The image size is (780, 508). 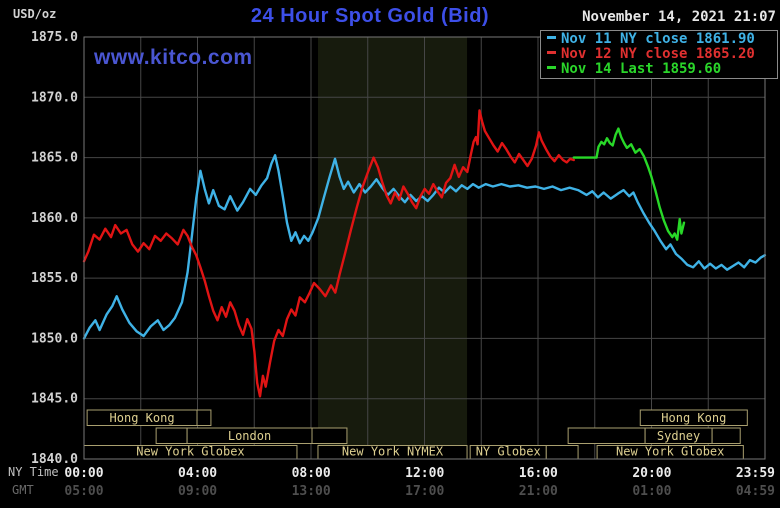 What do you see at coordinates (83, 473) in the screenshot?
I see `x-tick-ny: 00:00` at bounding box center [83, 473].